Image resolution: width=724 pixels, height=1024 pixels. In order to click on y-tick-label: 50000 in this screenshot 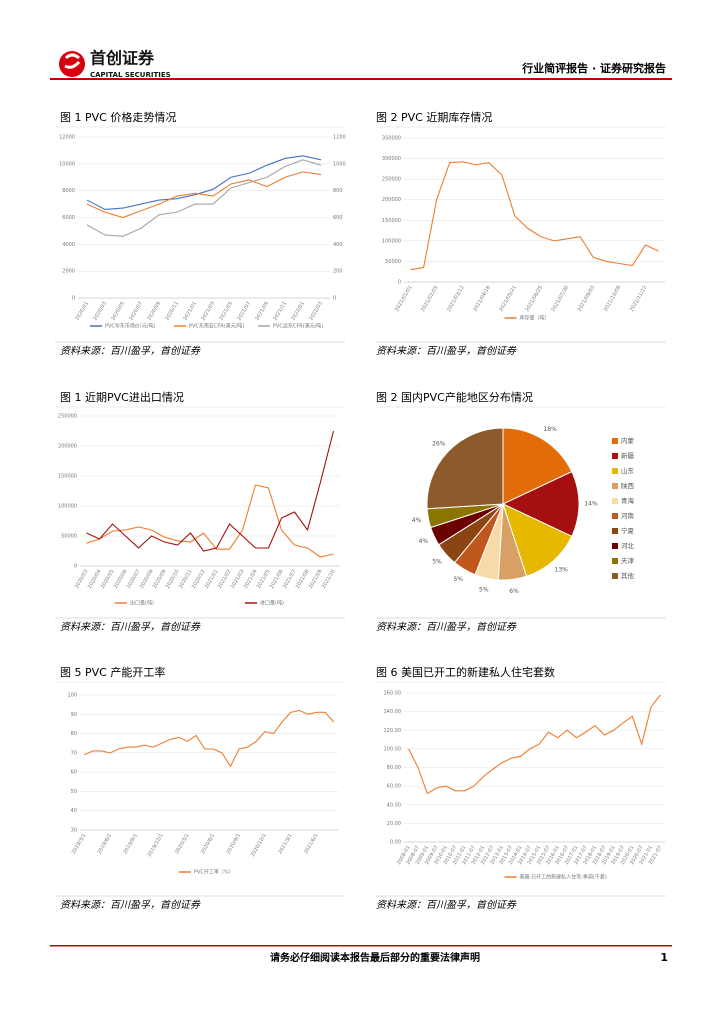, I will do `click(393, 262)`.